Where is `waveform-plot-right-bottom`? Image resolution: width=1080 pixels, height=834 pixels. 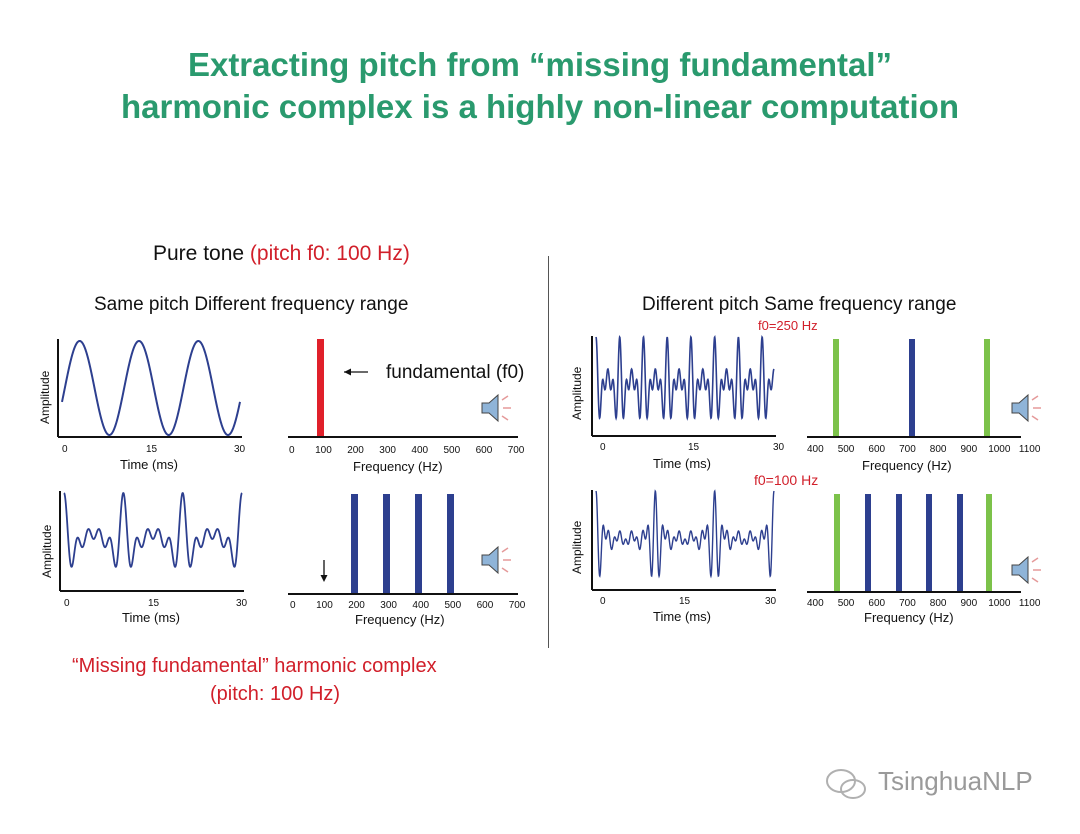
waveform-plot-right-bottom is located at coordinates (683, 540).